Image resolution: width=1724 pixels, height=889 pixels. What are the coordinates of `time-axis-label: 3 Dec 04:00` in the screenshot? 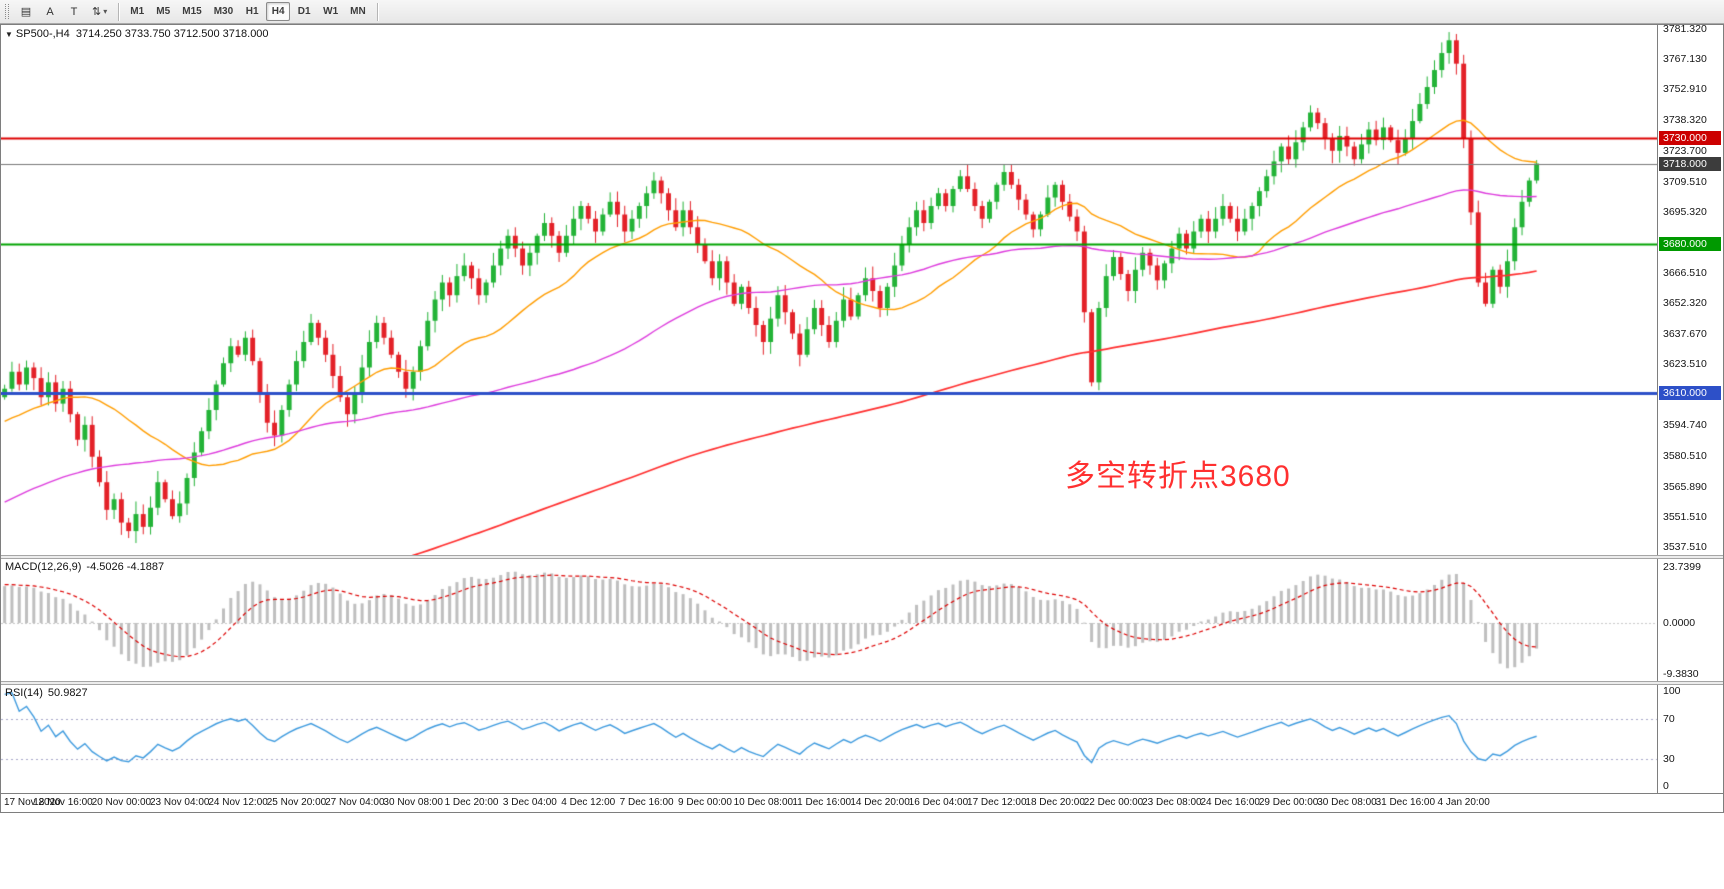 It's located at (529, 802).